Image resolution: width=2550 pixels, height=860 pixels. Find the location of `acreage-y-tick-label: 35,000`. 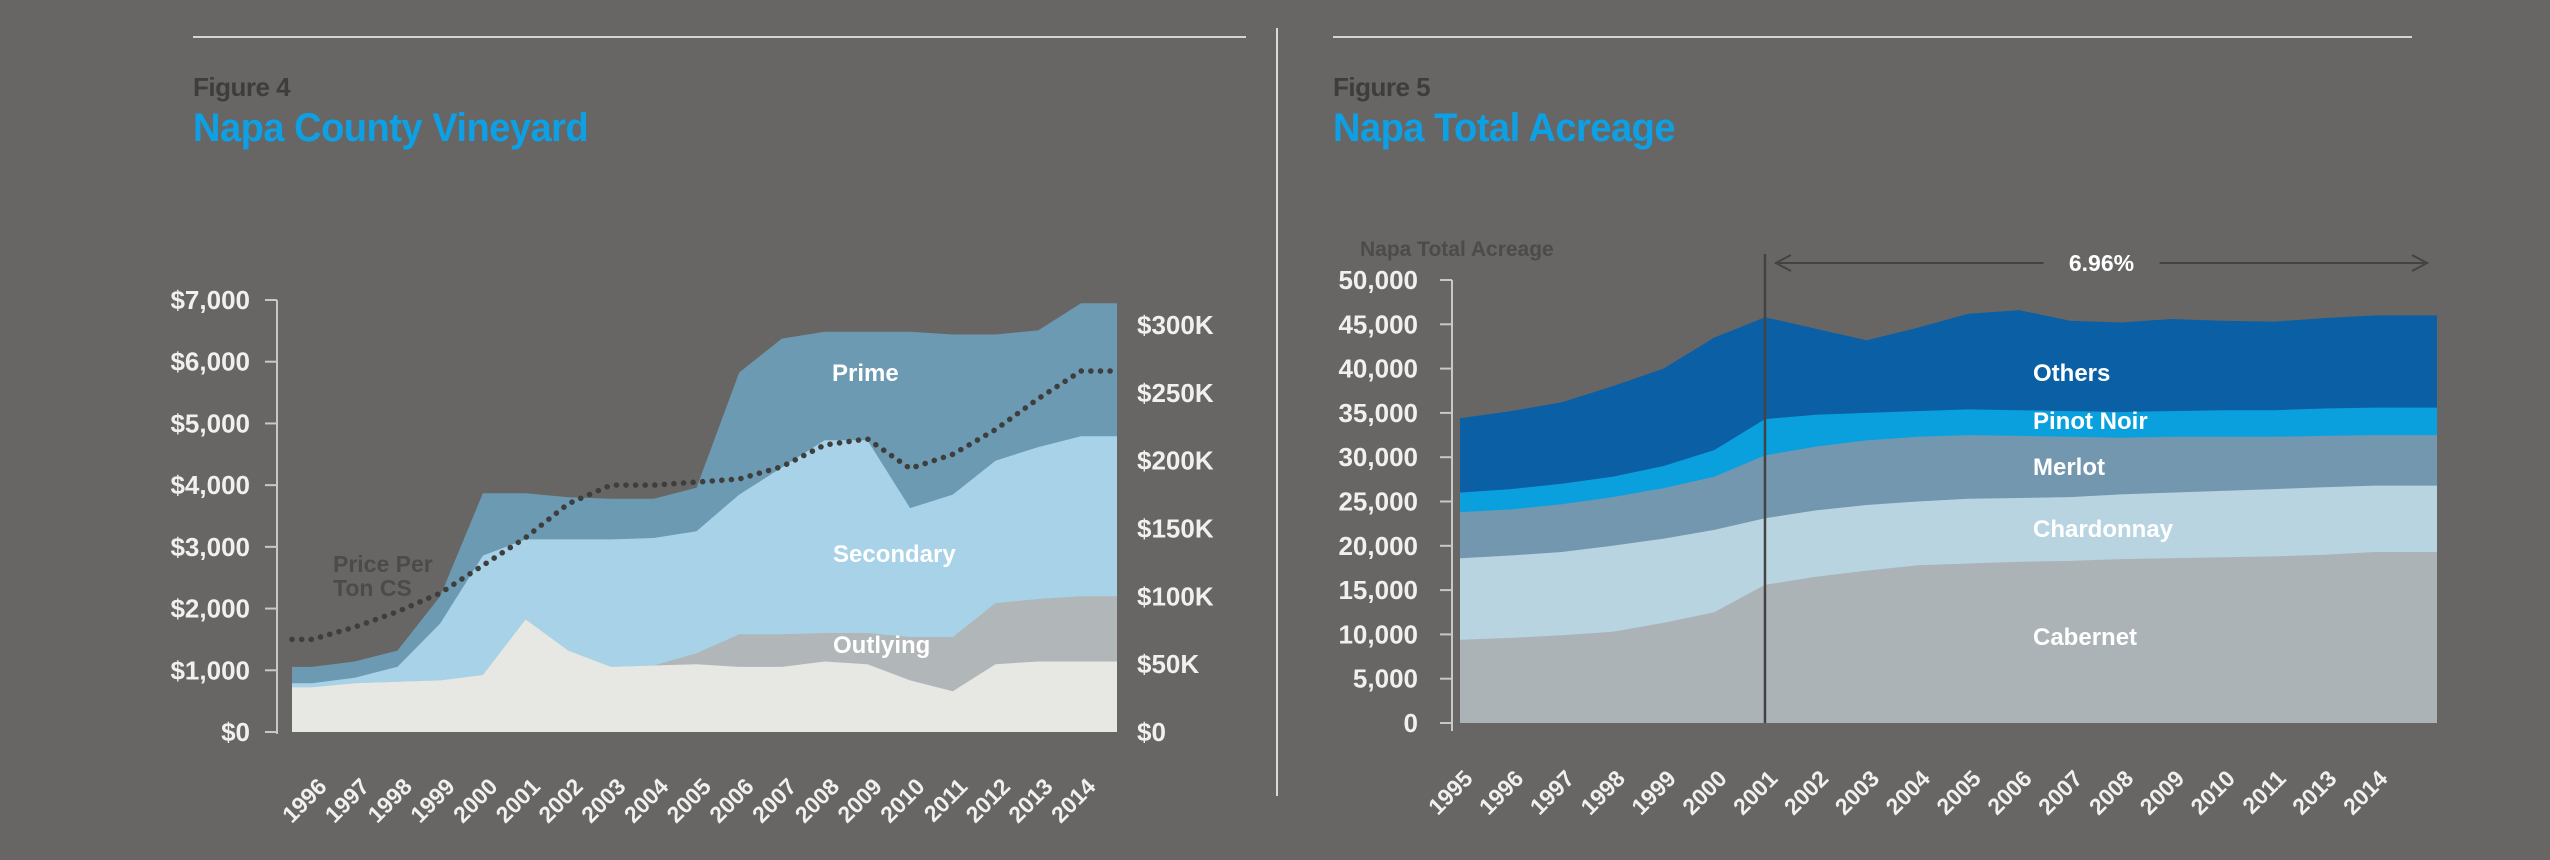

acreage-y-tick-label: 35,000 is located at coordinates (1378, 413).